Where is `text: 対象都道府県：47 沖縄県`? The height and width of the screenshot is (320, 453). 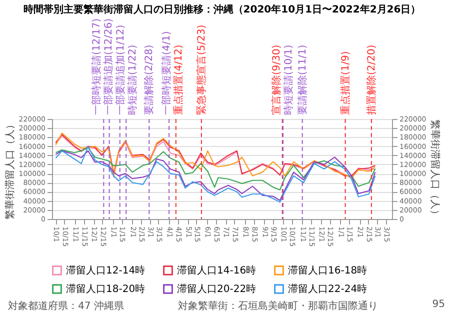 text: 対象都道府県：47 沖縄県 is located at coordinates (66, 306).